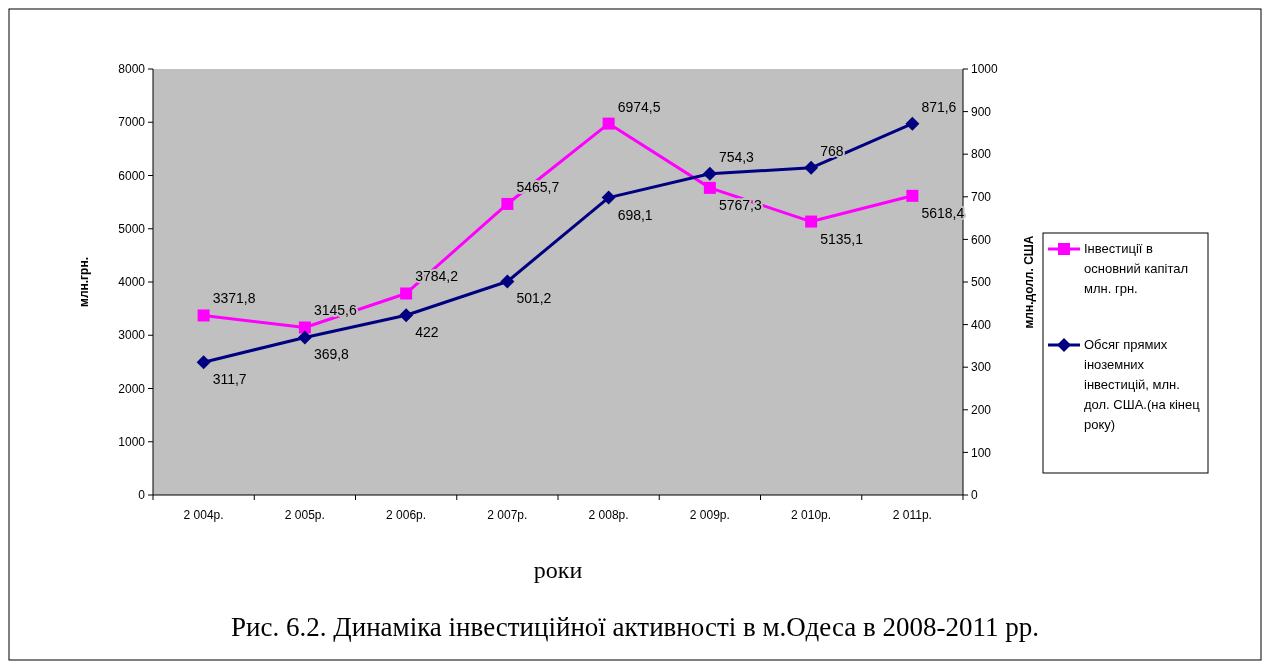 The height and width of the screenshot is (669, 1270). I want to click on y-tick-label: 7000, so click(132, 122).